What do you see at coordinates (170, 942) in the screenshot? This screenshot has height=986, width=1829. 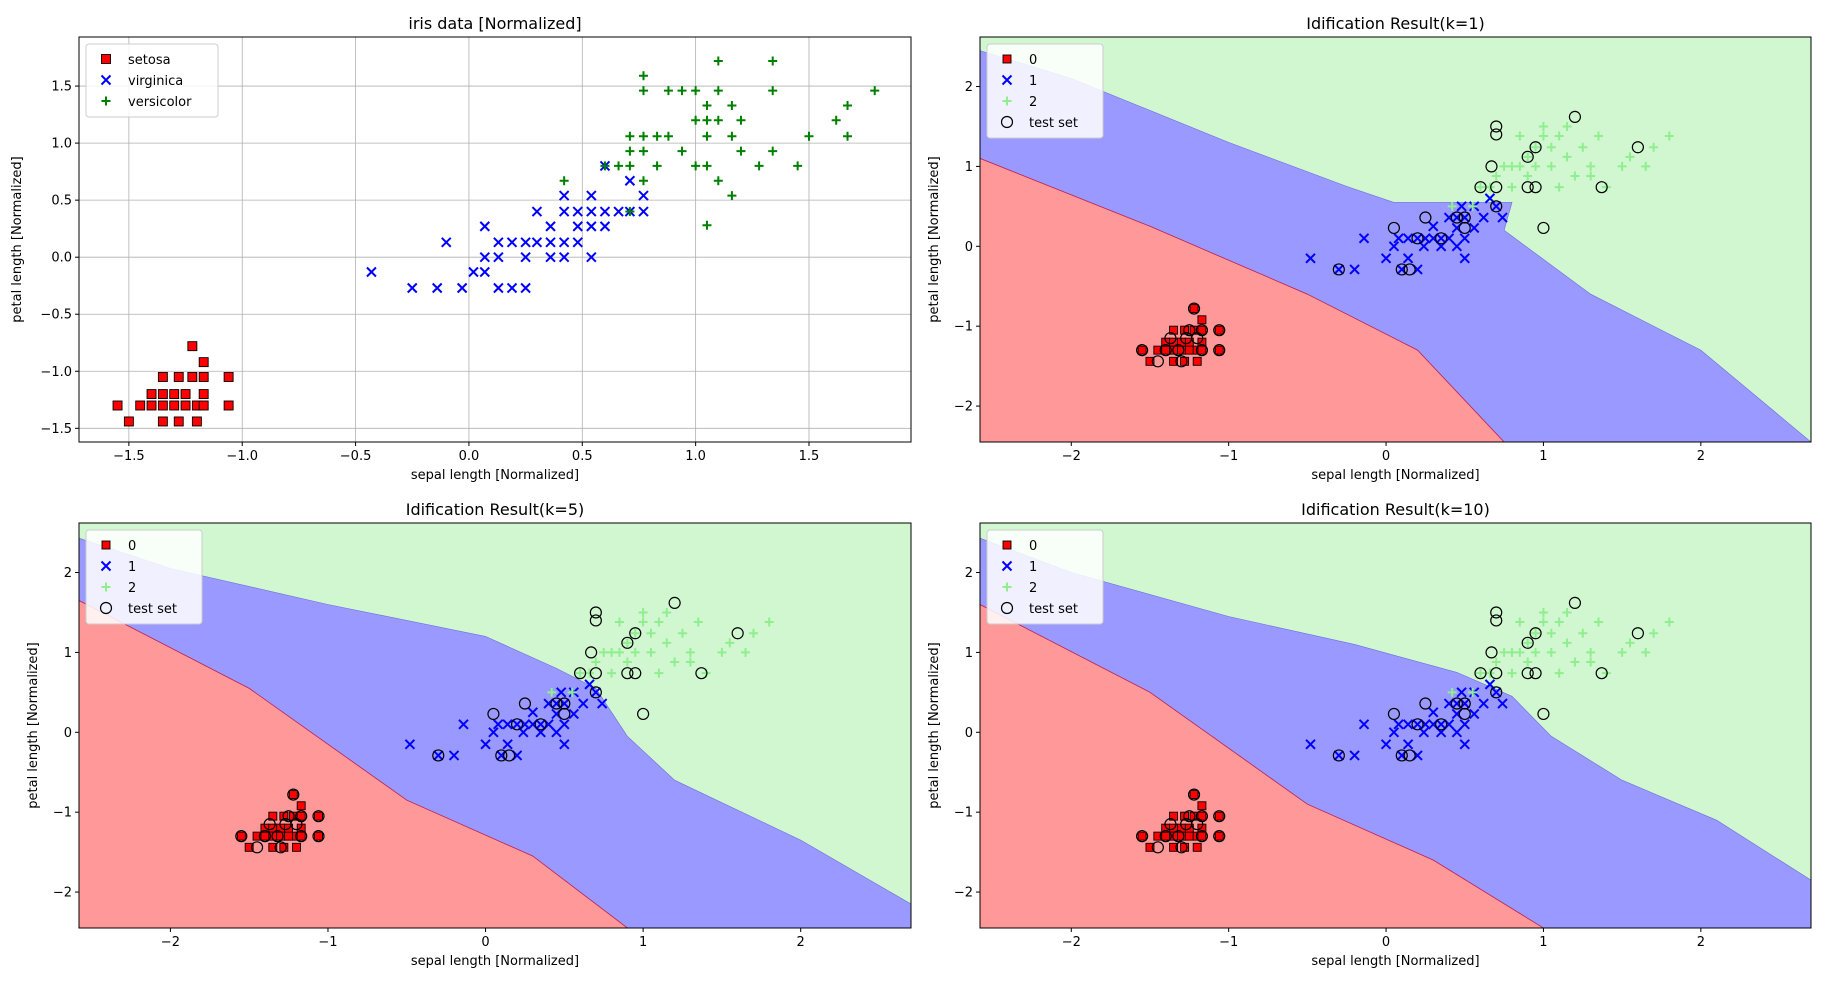 I see `x-tick-label: −2` at bounding box center [170, 942].